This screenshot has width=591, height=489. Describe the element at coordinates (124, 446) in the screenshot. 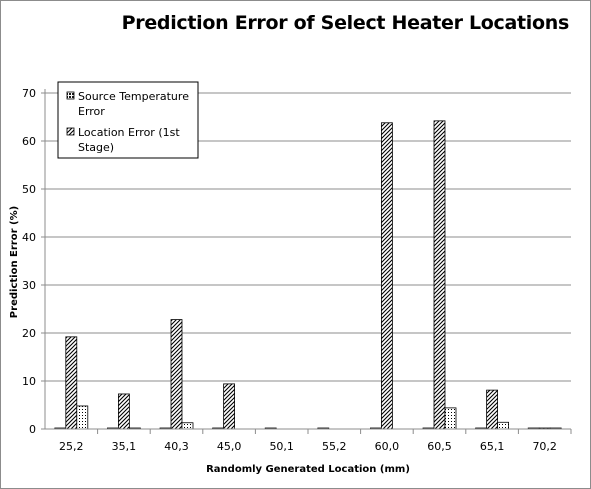

I see `x-tick-label: 35,1` at that location.